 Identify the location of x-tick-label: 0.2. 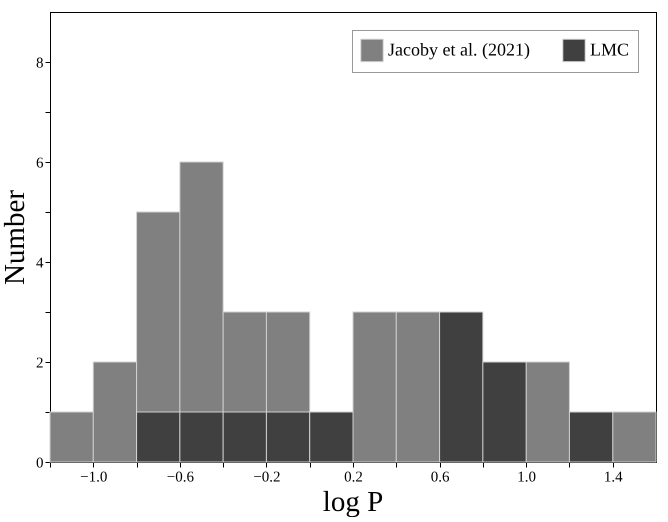
(353, 478).